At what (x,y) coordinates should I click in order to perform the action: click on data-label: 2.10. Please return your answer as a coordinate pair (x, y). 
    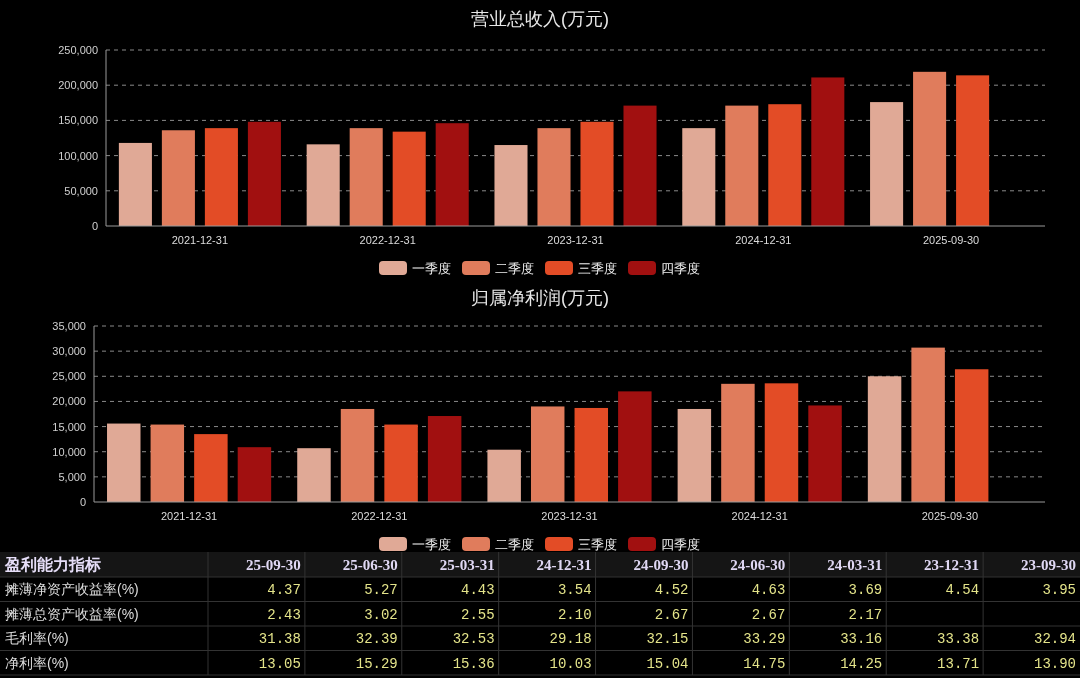
    Looking at the image, I should click on (574, 614).